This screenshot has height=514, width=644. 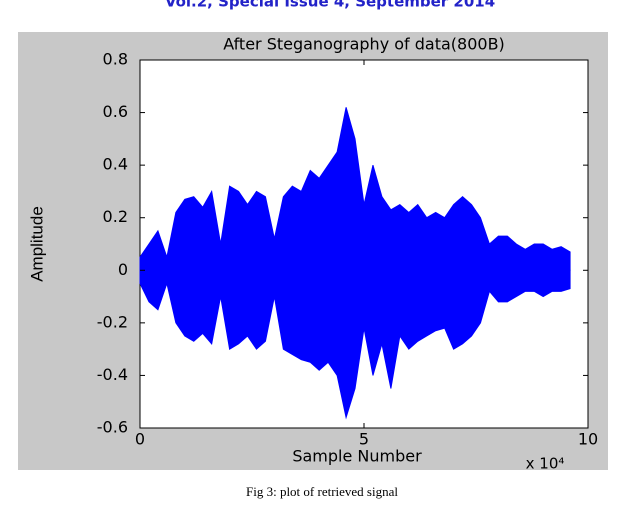 I want to click on x-tick-label: 10, so click(x=588, y=439).